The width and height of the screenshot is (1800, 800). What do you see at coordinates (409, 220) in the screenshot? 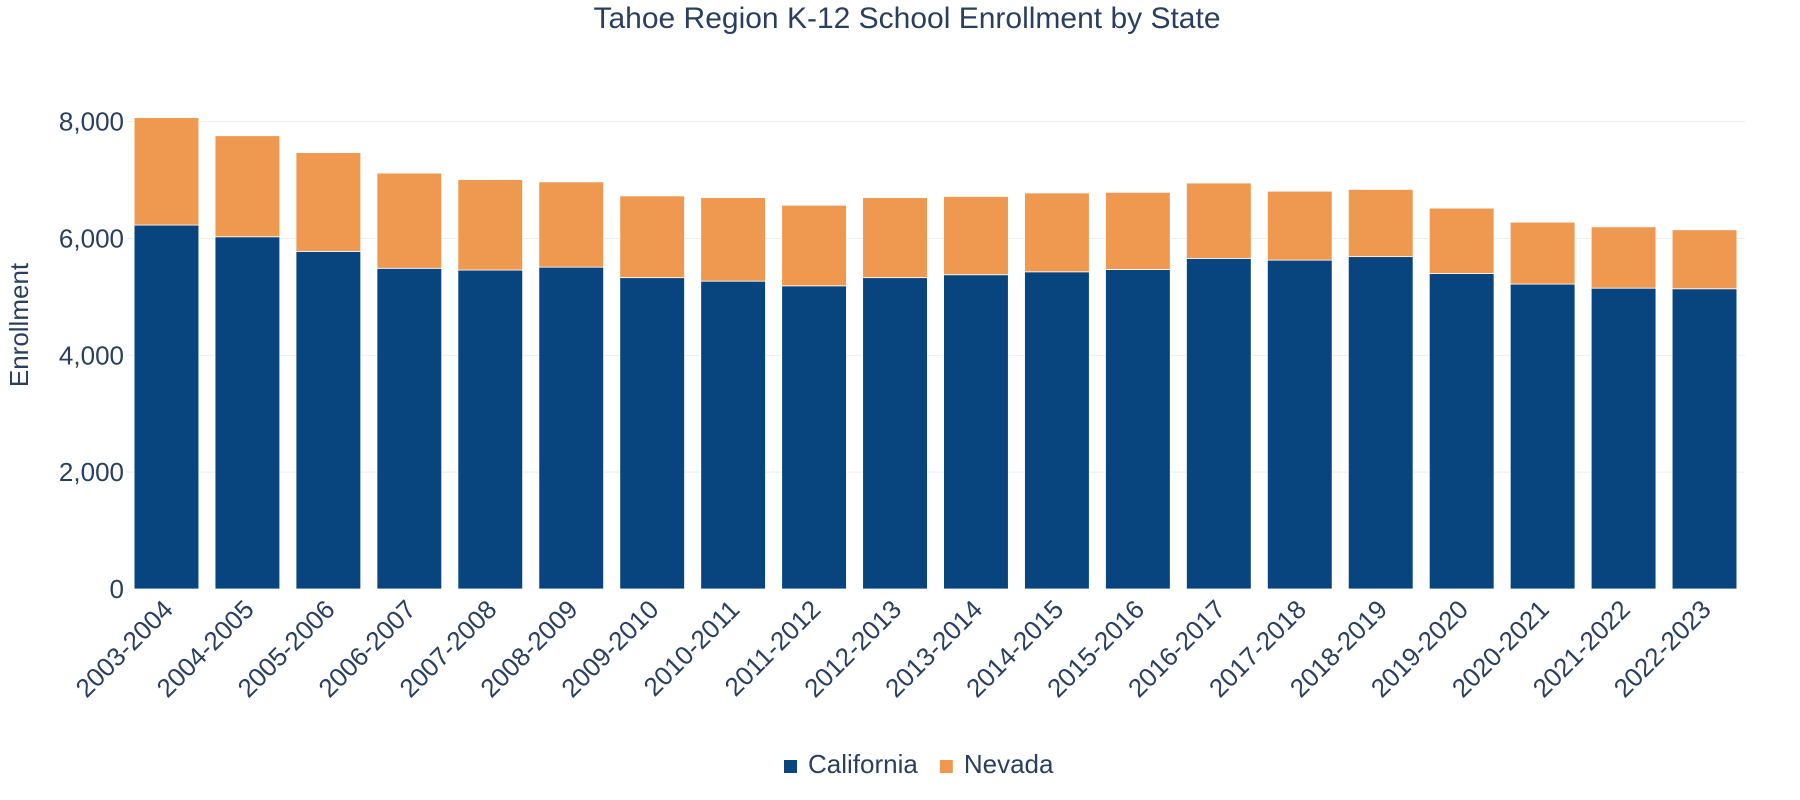
I see `bar-nevada-2006-2007` at bounding box center [409, 220].